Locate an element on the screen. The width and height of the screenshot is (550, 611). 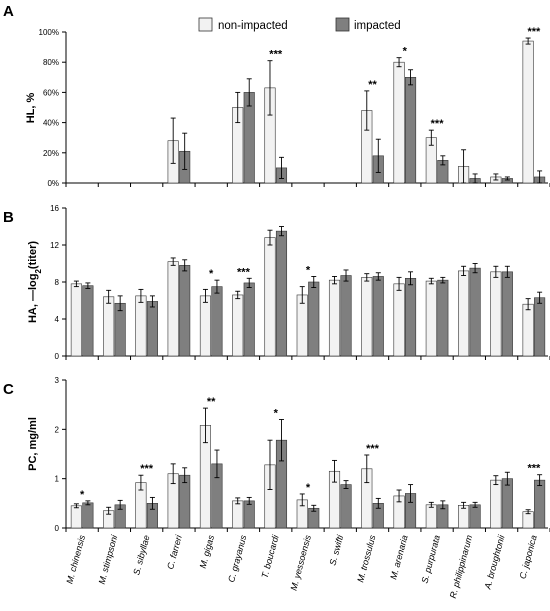
y-tick-label: 12 is located at coordinates (54, 245).